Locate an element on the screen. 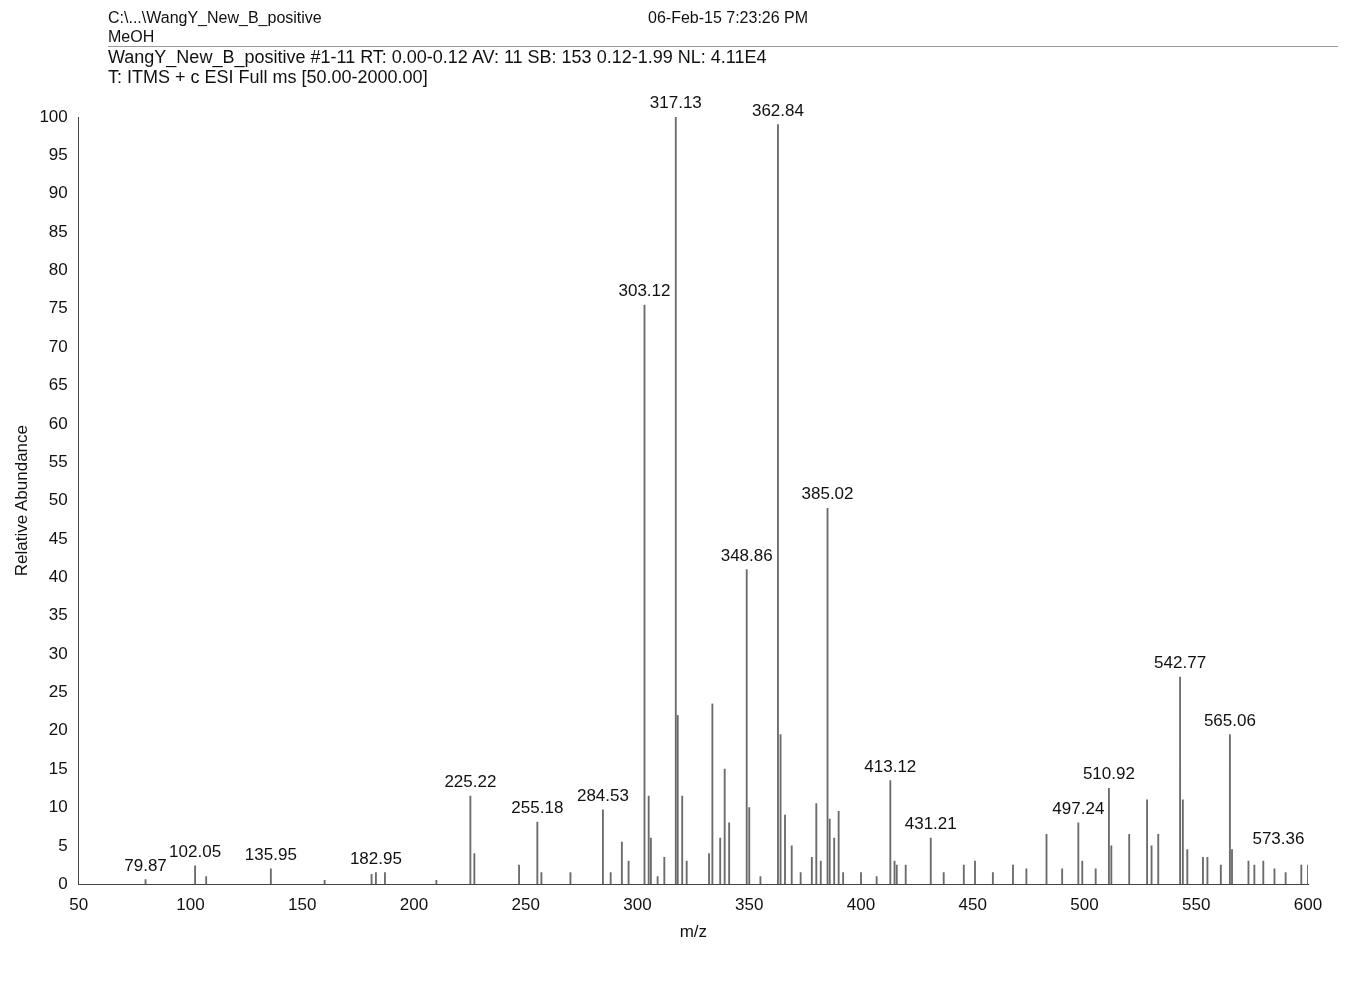 This screenshot has width=1351, height=985. x-tick-label: 100 is located at coordinates (190, 905).